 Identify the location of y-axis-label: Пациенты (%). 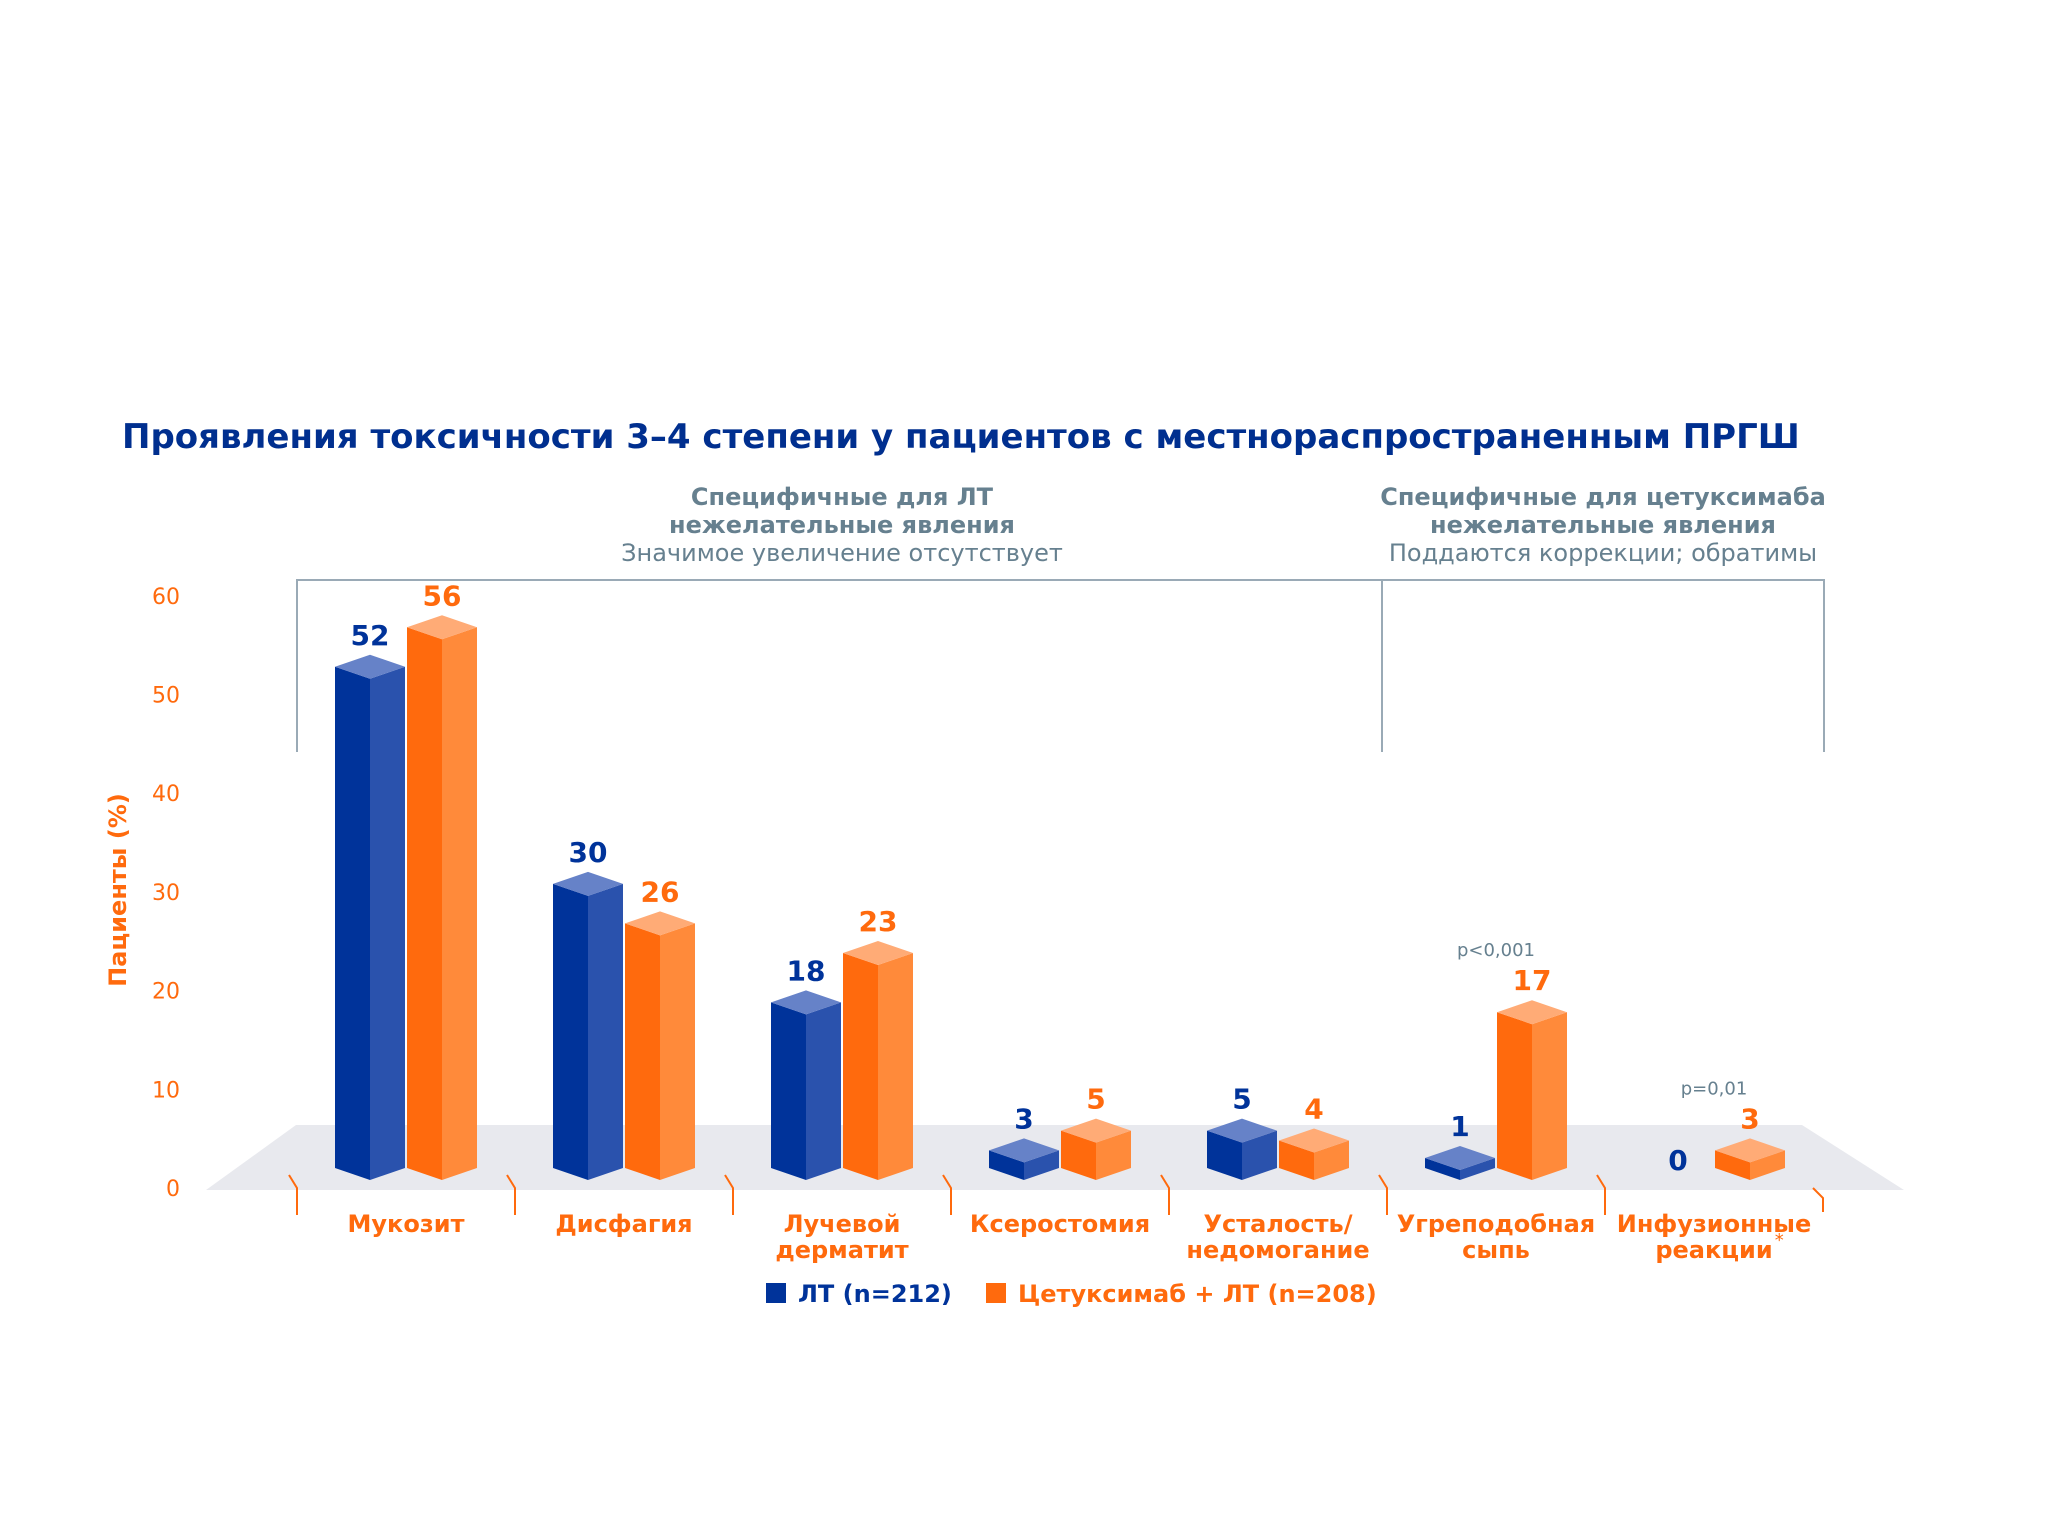
(118, 890).